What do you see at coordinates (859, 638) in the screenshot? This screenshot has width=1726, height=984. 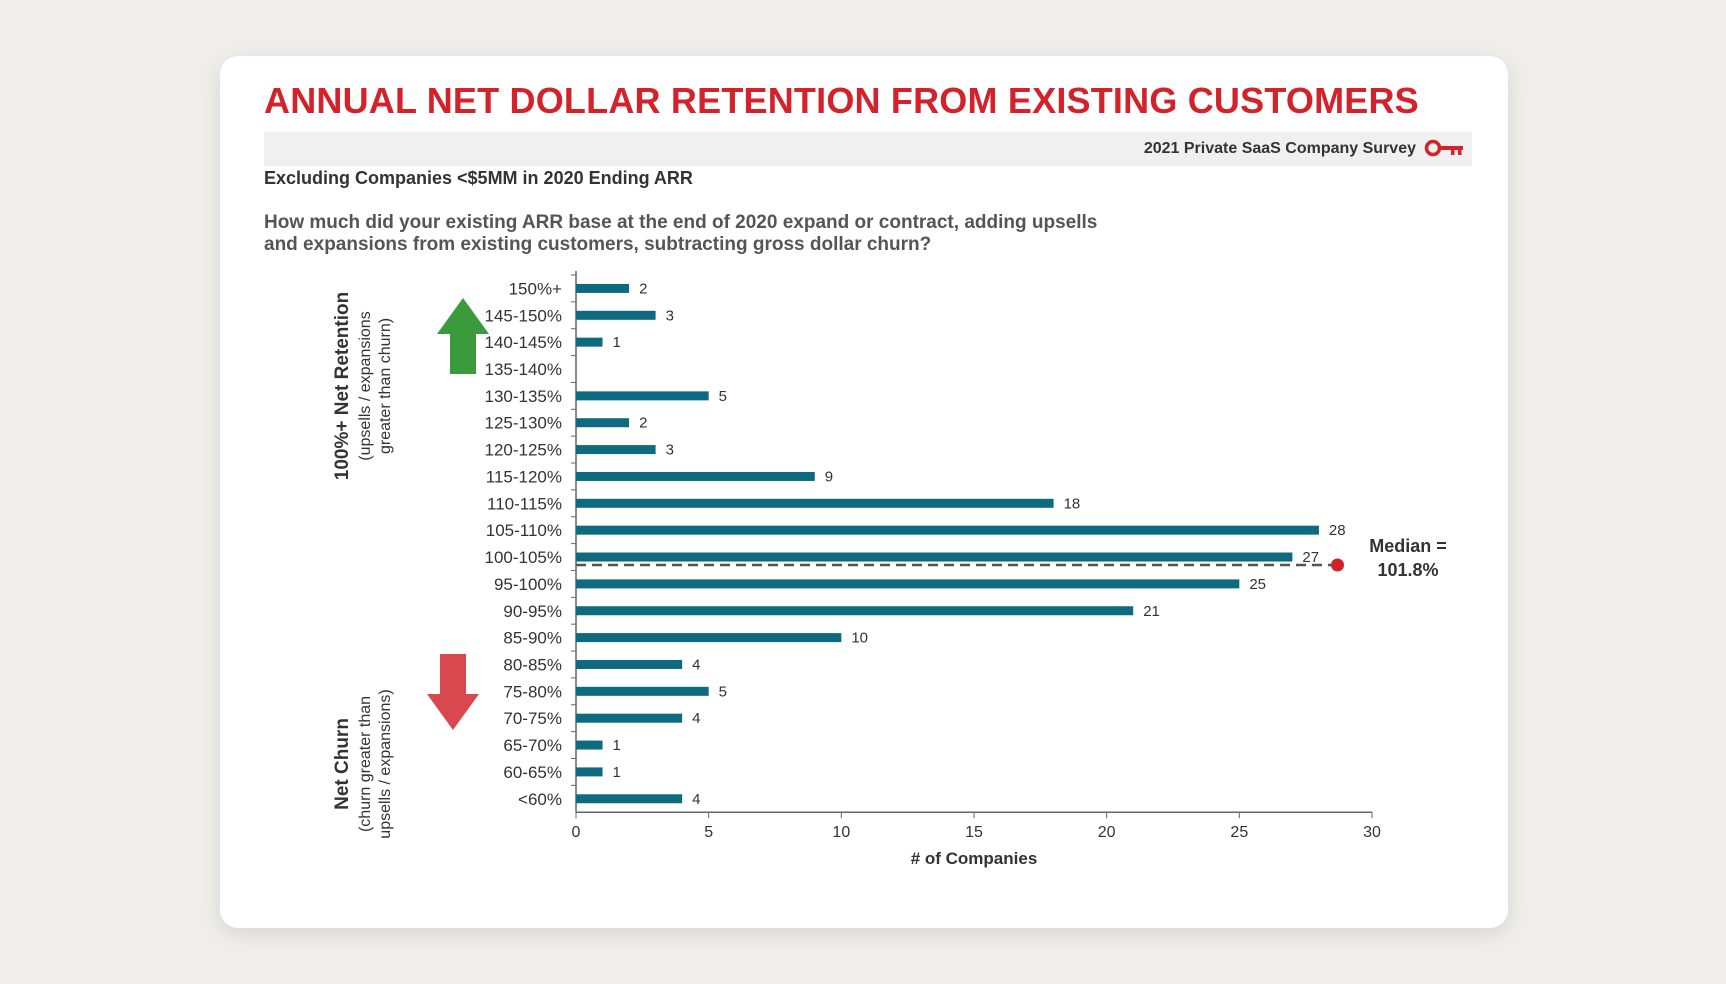 I see `bar-value-label: 10` at bounding box center [859, 638].